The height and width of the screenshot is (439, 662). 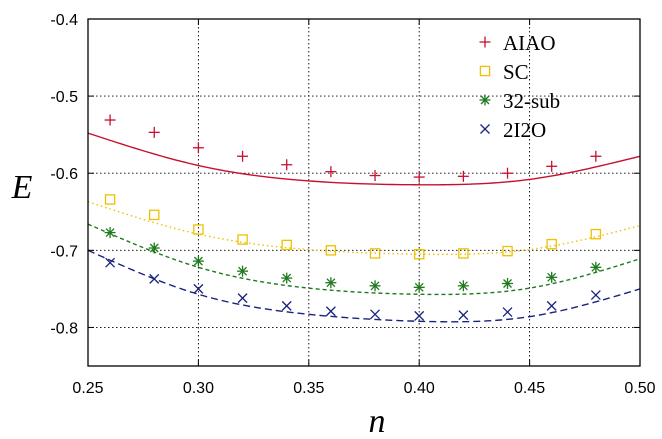 I want to click on x-tick-label: 0.40, so click(x=419, y=388).